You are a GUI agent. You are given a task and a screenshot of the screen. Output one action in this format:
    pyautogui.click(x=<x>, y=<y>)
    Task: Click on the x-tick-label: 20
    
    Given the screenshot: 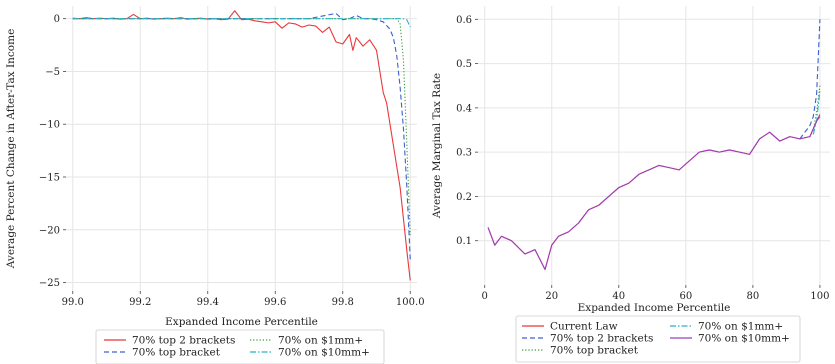 What is the action you would take?
    pyautogui.click(x=551, y=296)
    